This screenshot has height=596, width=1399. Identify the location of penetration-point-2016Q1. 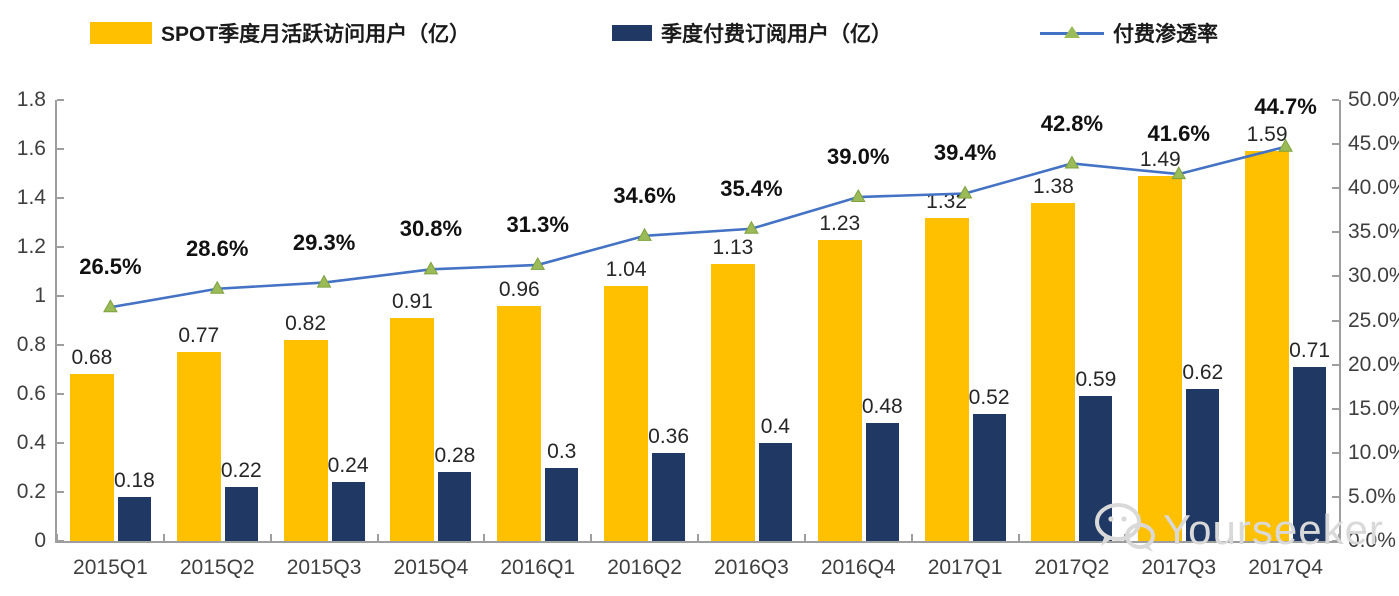
(538, 263).